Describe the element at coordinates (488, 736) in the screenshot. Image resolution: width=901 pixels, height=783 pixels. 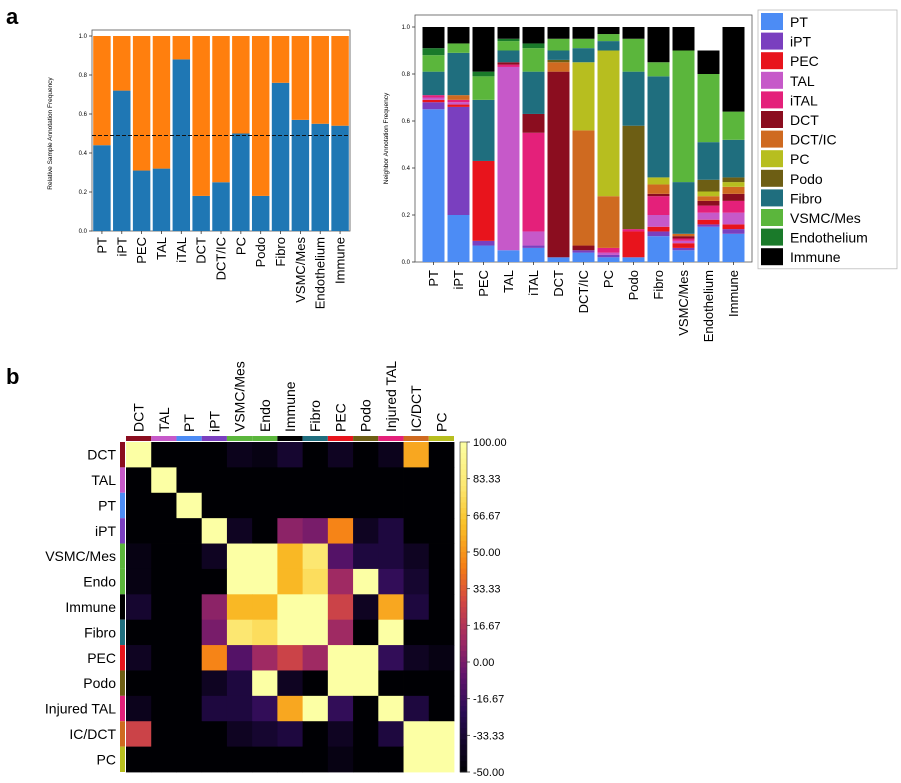
I see `colorbar-tick-label: -33.33` at that location.